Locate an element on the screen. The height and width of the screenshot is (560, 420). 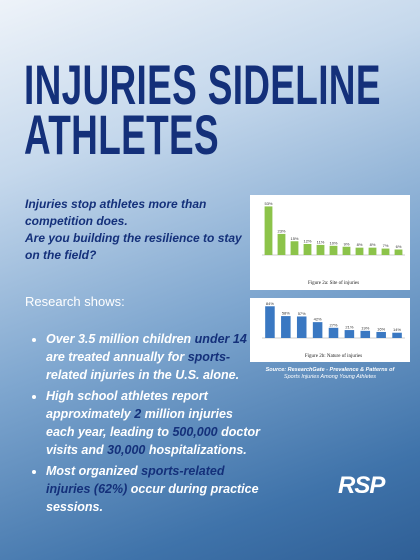
title: ATHLETES is located at coordinates (121, 134).